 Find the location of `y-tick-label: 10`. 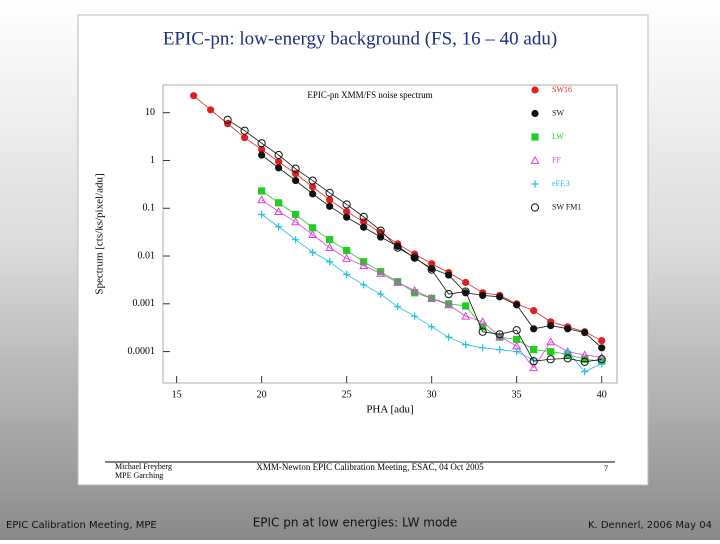

y-tick-label: 10 is located at coordinates (150, 112).